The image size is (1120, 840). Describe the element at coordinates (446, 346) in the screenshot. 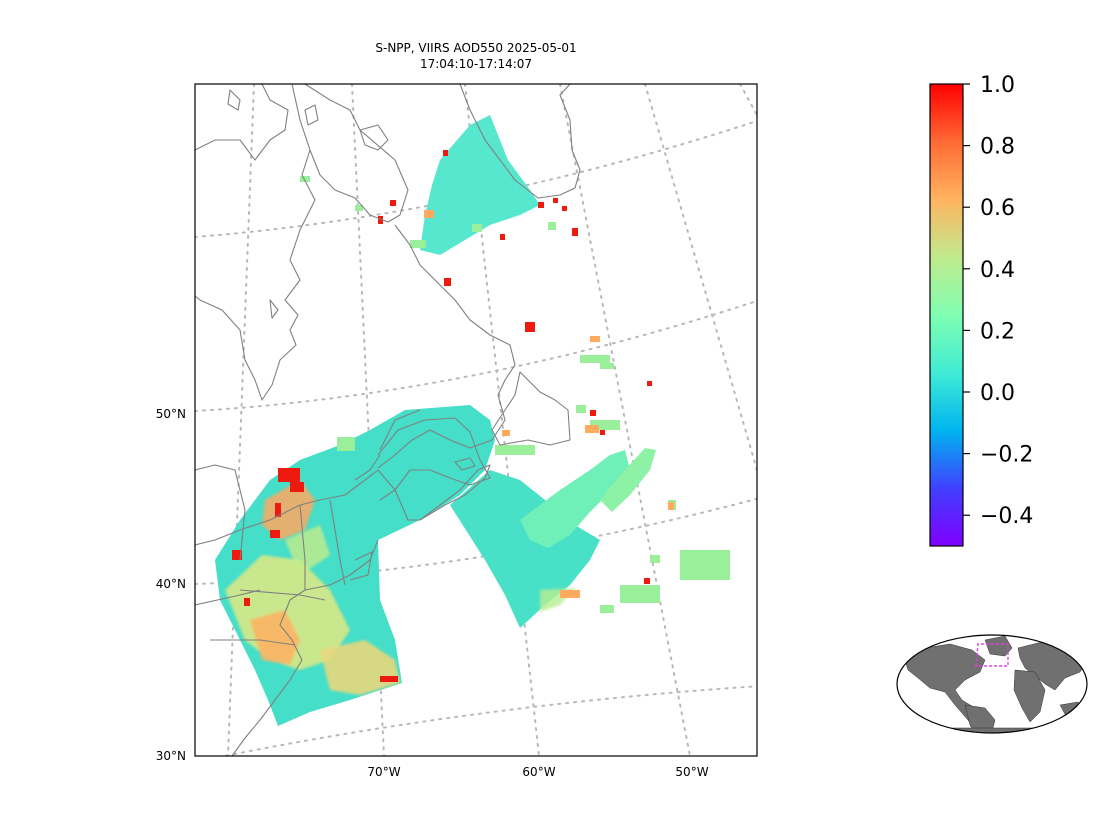

I see `coastline-labrador-east` at that location.